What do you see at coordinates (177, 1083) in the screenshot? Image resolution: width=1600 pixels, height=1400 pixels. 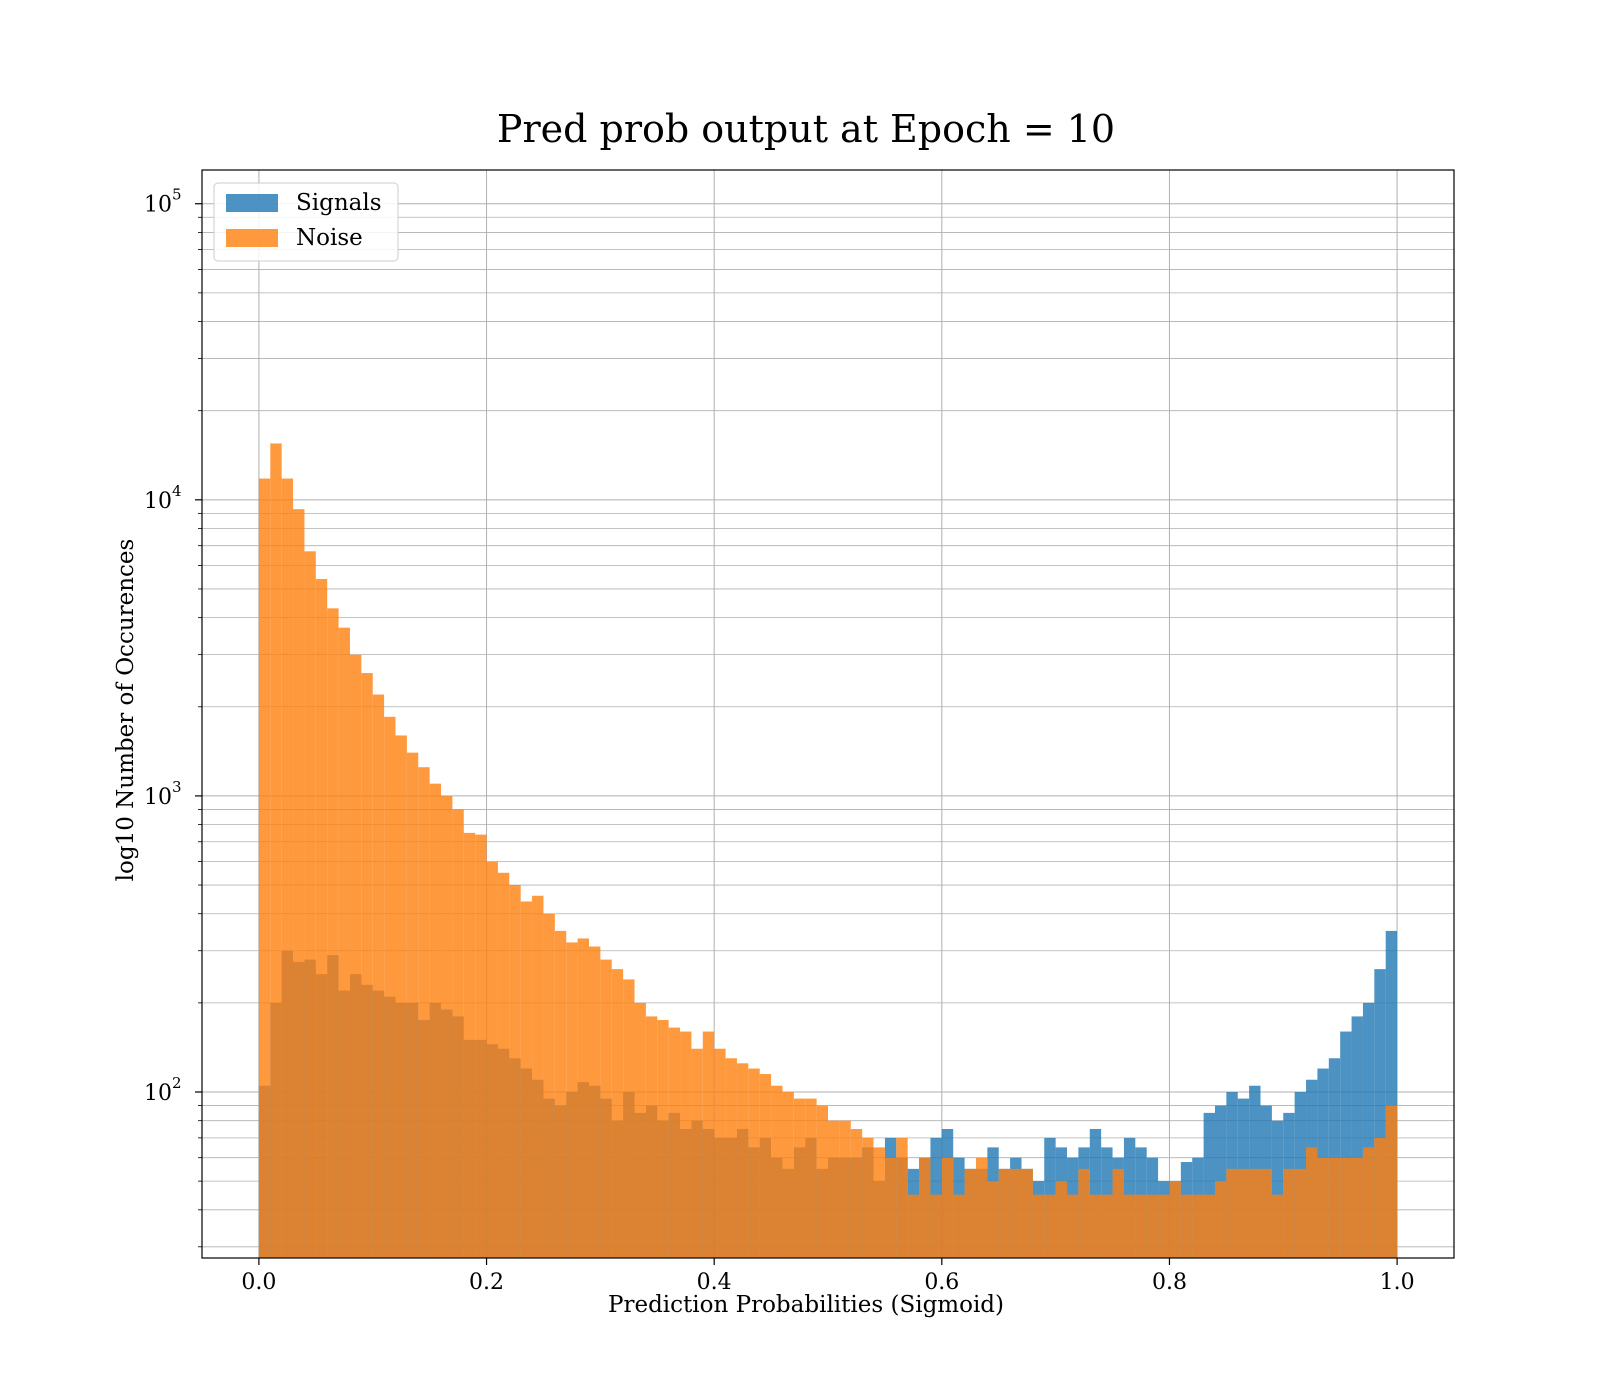 I see `y-tick-exponent: 2` at bounding box center [177, 1083].